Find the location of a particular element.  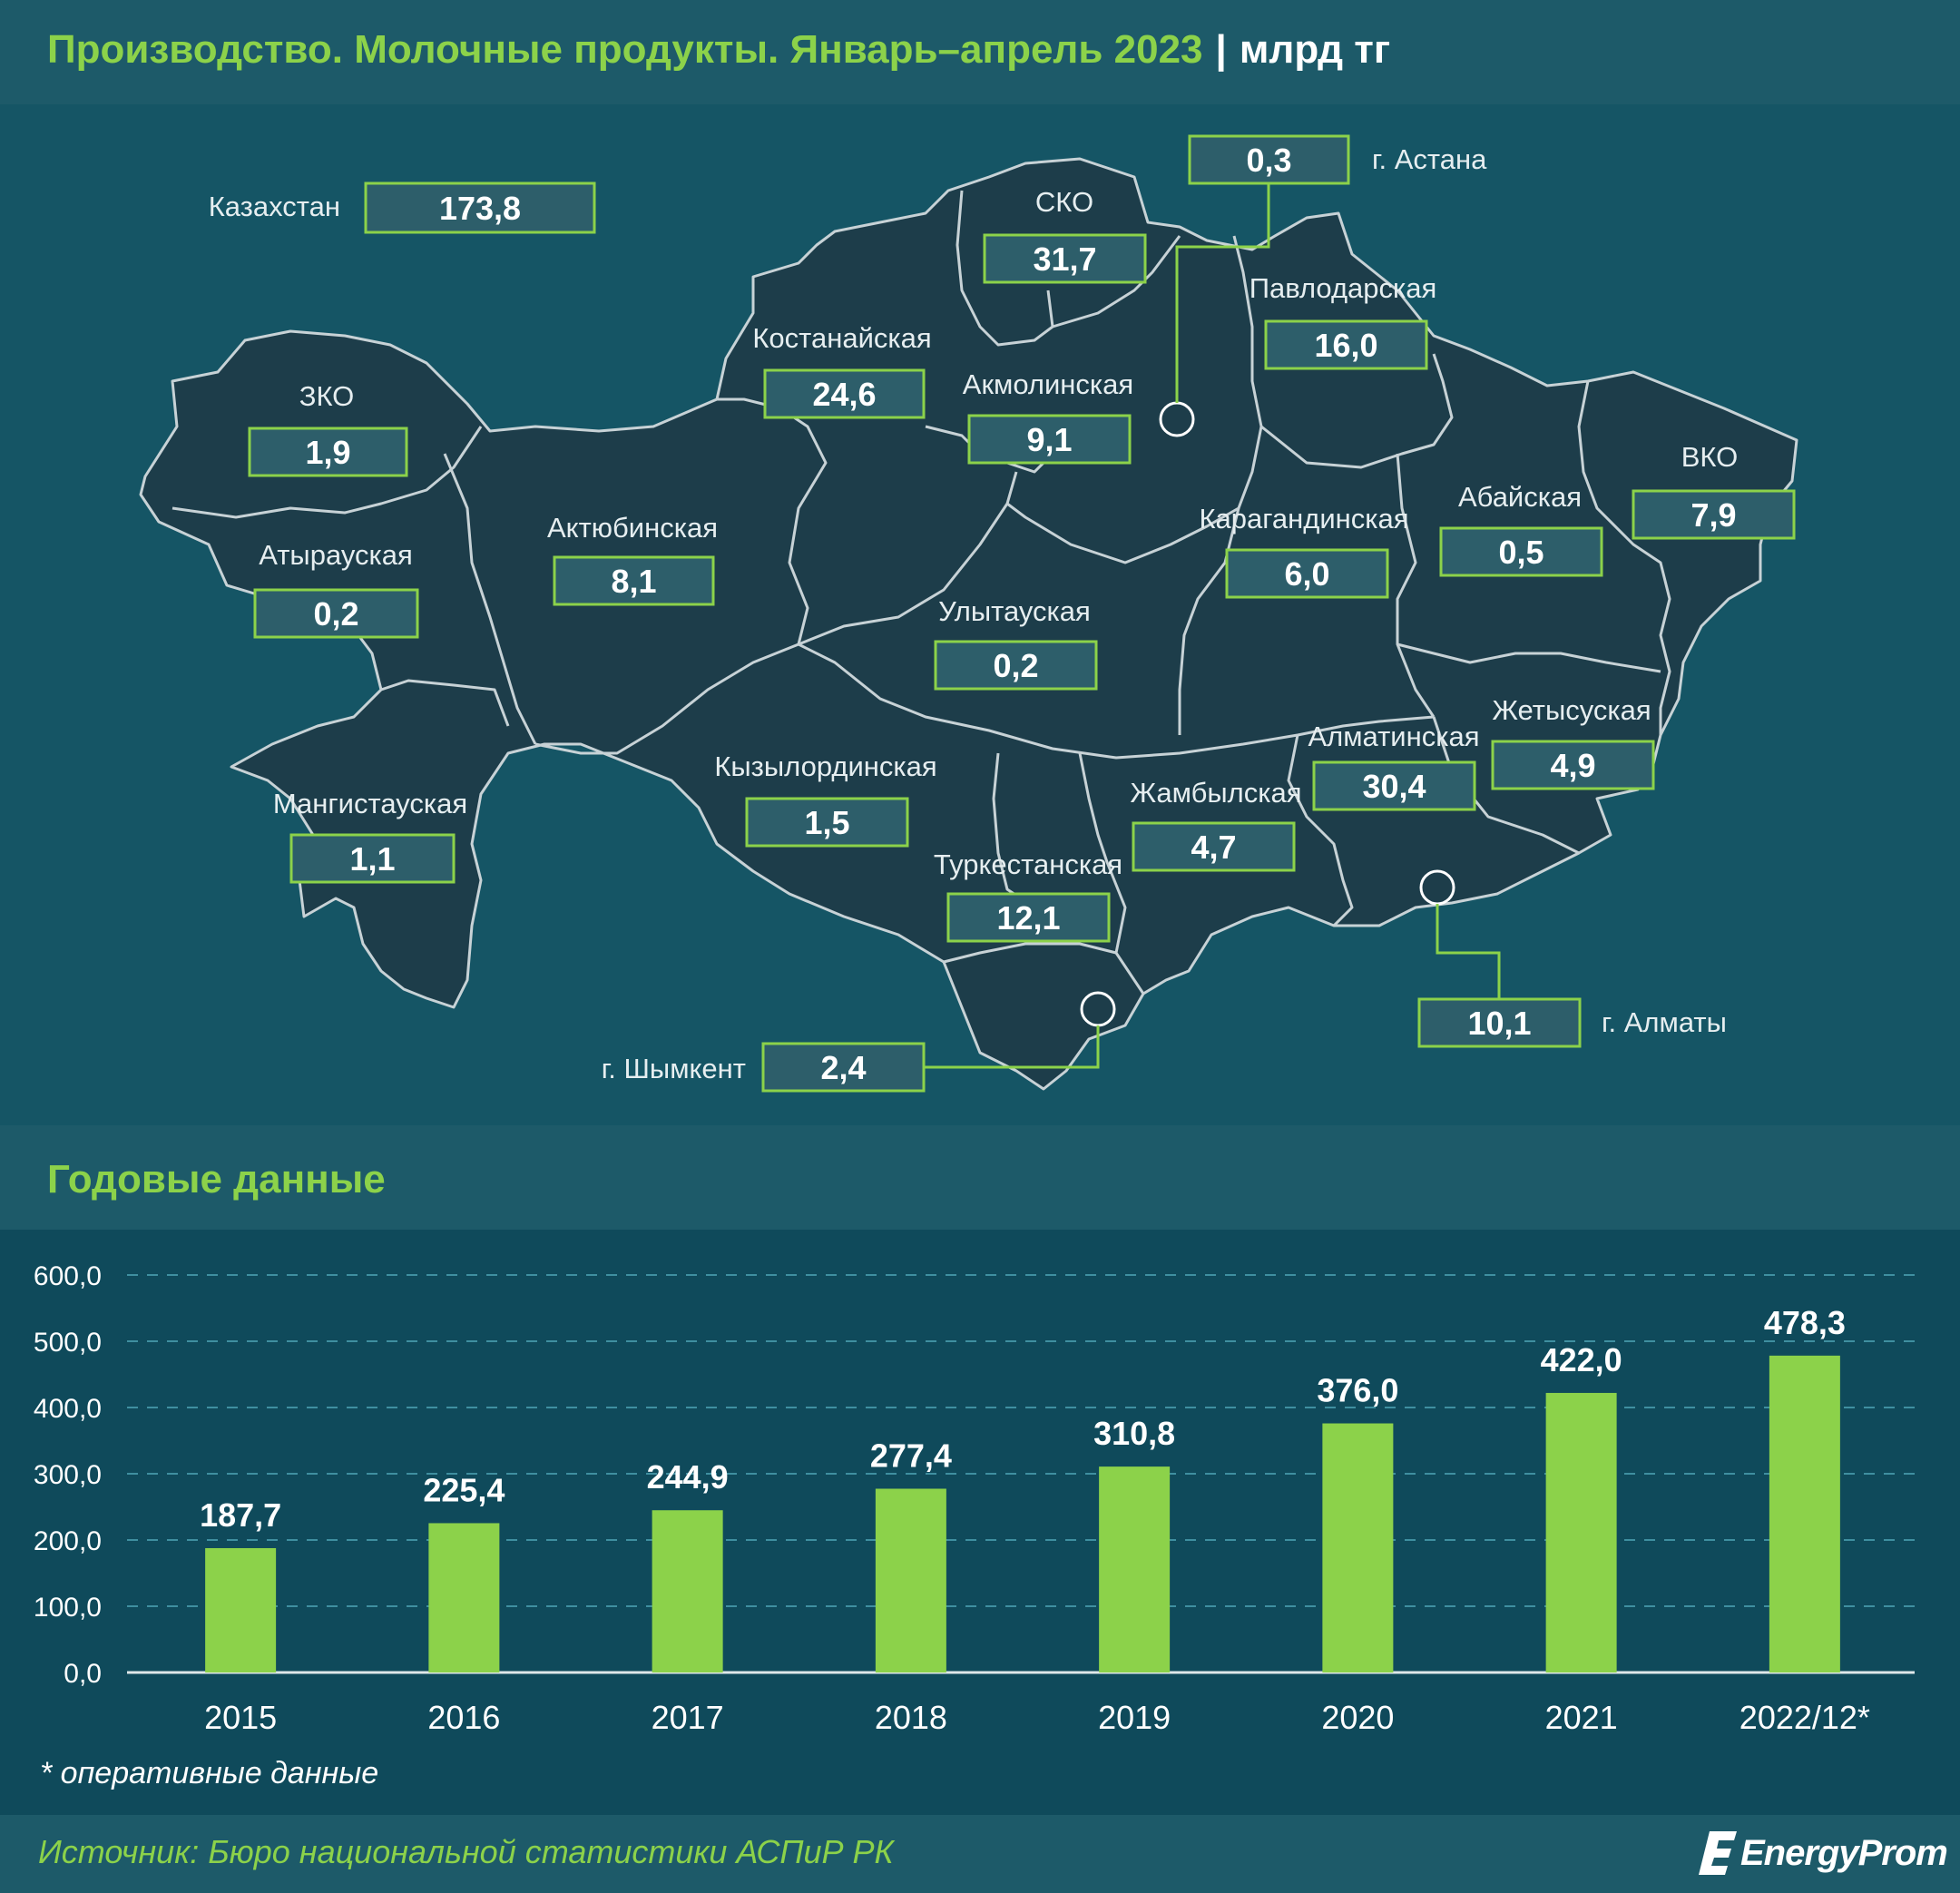

city-value-2-box is located at coordinates (843, 1068).